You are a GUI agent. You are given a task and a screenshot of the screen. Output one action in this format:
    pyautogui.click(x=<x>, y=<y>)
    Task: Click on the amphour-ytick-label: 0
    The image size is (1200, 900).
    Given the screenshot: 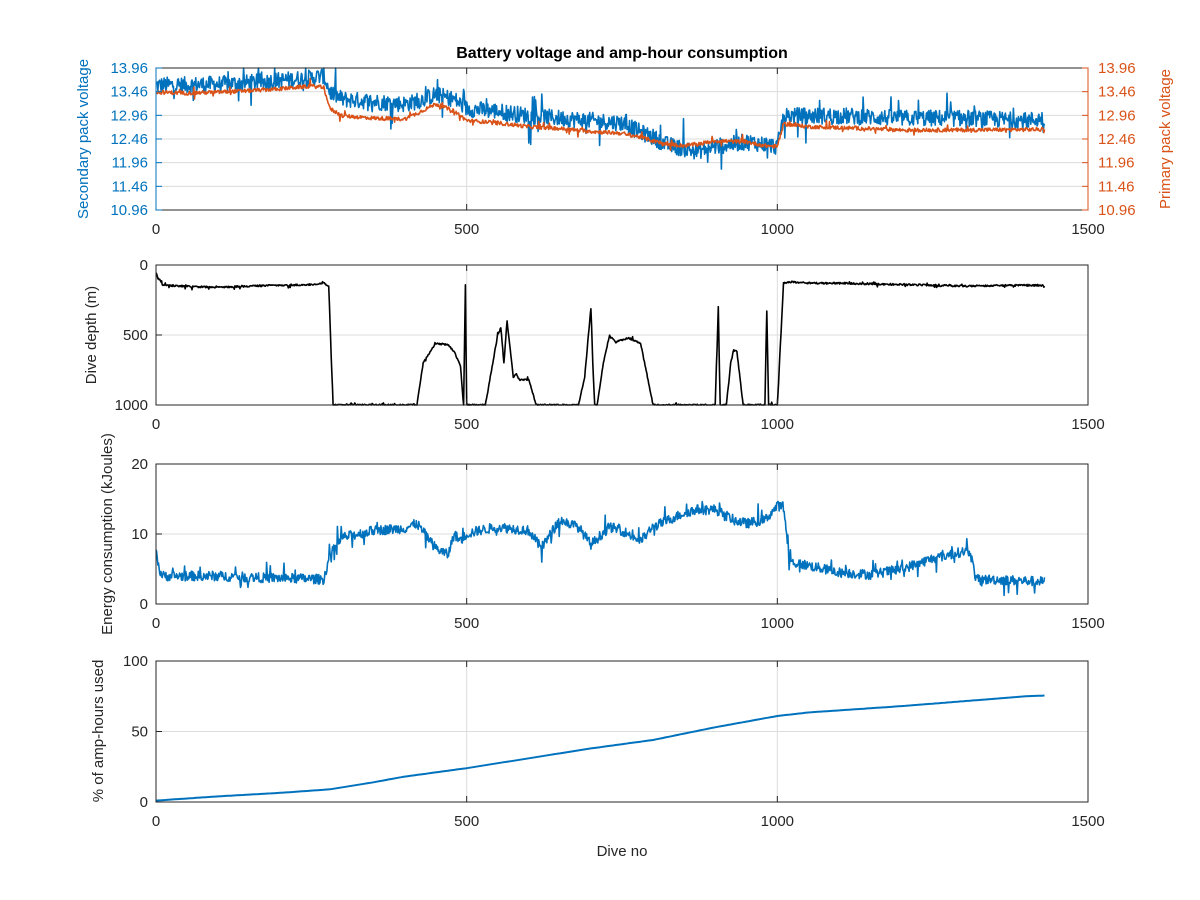 What is the action you would take?
    pyautogui.click(x=144, y=802)
    